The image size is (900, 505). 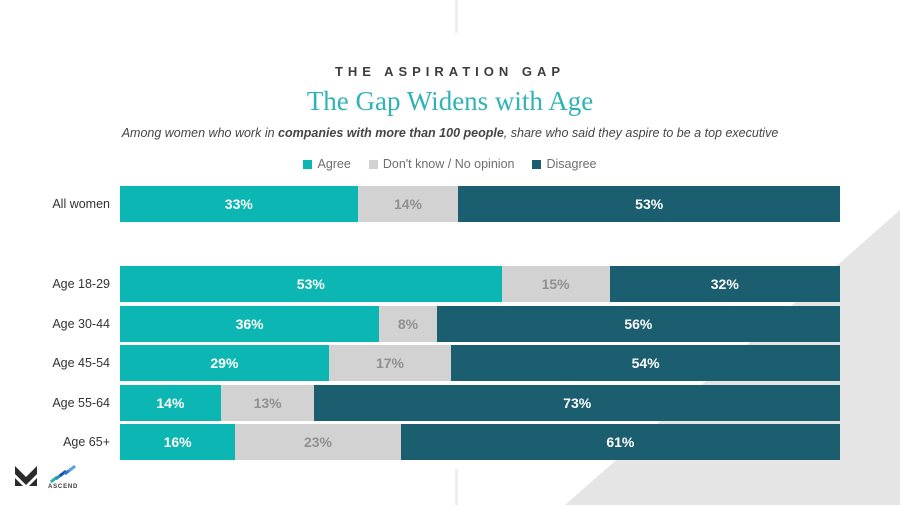 What do you see at coordinates (224, 363) in the screenshot?
I see `bar-segment: 29%` at bounding box center [224, 363].